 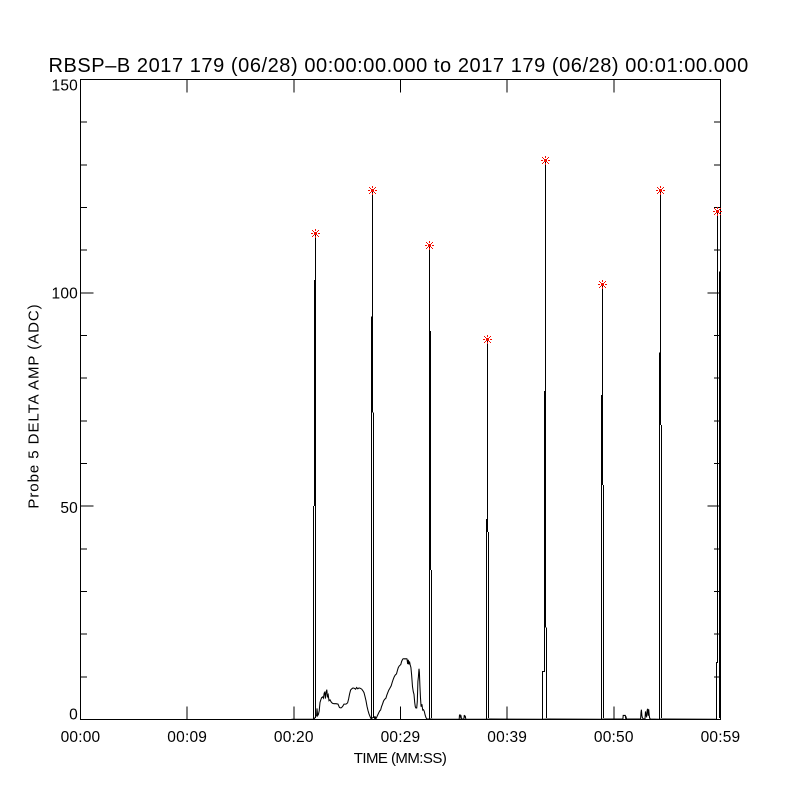 What do you see at coordinates (294, 737) in the screenshot?
I see `svg-text: 00:20` at bounding box center [294, 737].